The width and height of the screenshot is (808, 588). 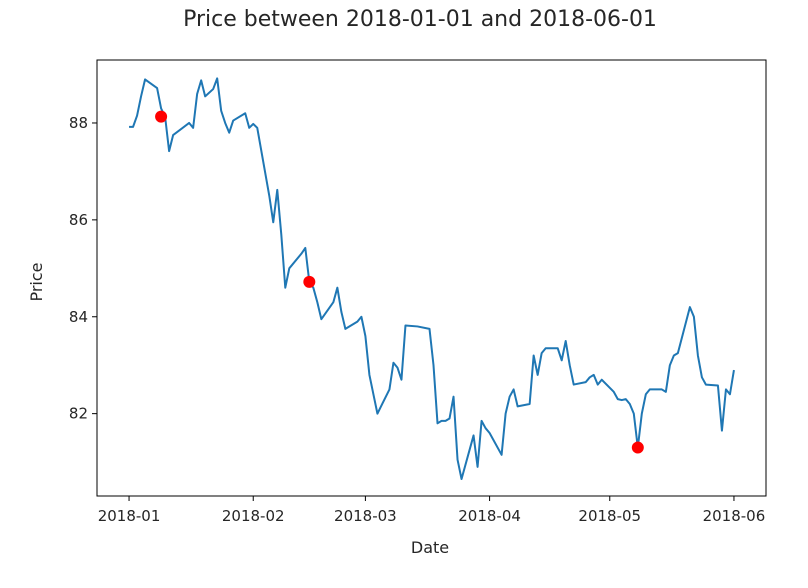 What do you see at coordinates (129, 516) in the screenshot?
I see `x-tick-label-1: 2018-01` at bounding box center [129, 516].